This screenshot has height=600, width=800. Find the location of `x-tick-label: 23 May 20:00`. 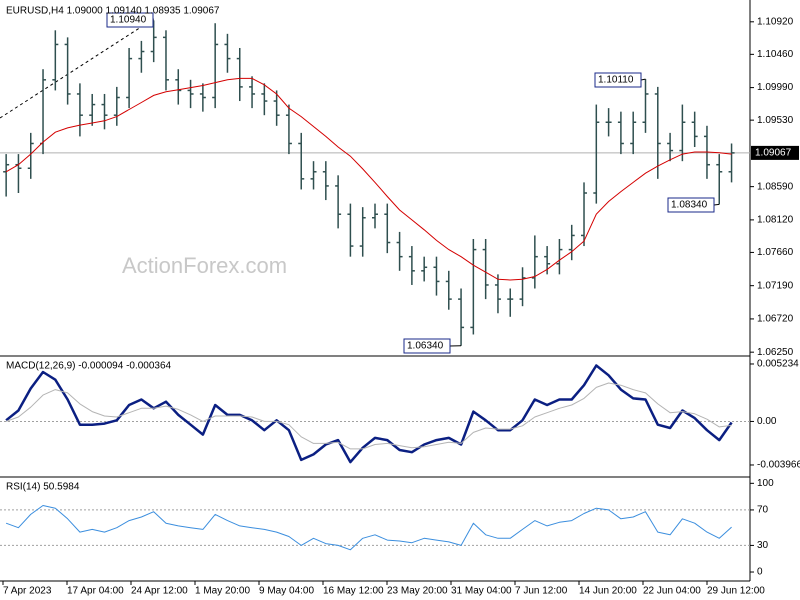

x-tick-label: 23 May 20:00 is located at coordinates (417, 591).